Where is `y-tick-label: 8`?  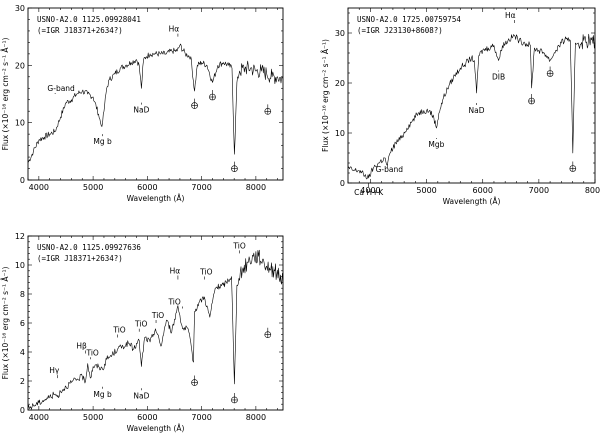
y-tick-label: 8 is located at coordinates (22, 294).